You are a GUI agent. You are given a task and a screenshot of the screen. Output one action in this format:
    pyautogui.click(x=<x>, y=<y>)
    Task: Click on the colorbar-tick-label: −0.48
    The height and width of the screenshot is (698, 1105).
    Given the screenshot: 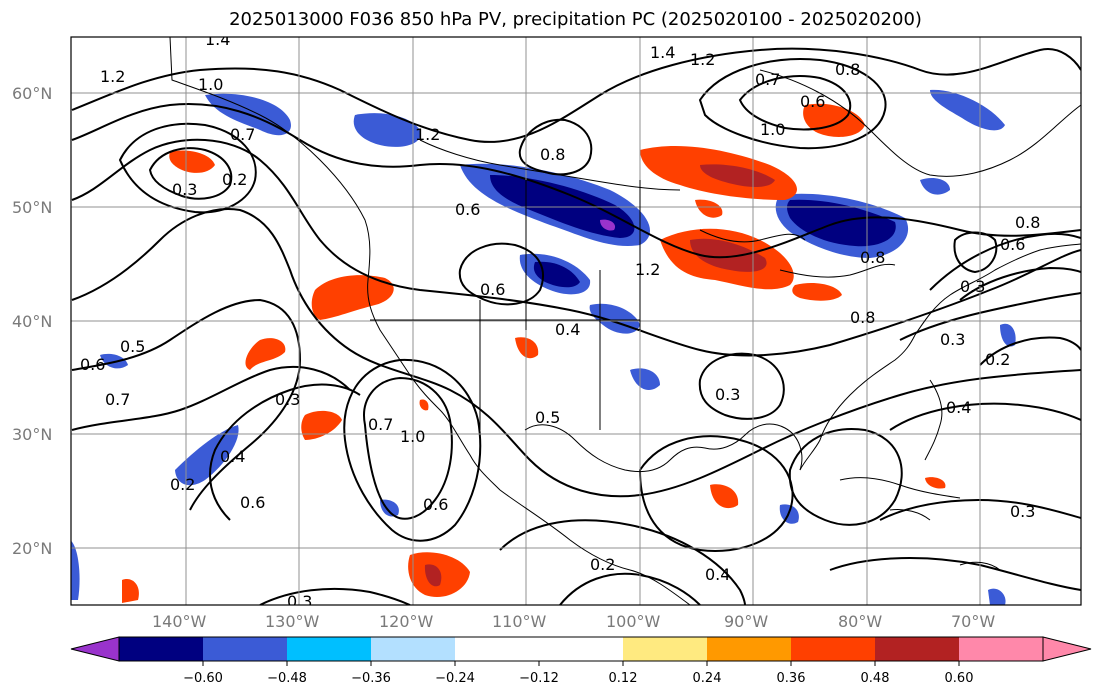 What is the action you would take?
    pyautogui.click(x=287, y=678)
    